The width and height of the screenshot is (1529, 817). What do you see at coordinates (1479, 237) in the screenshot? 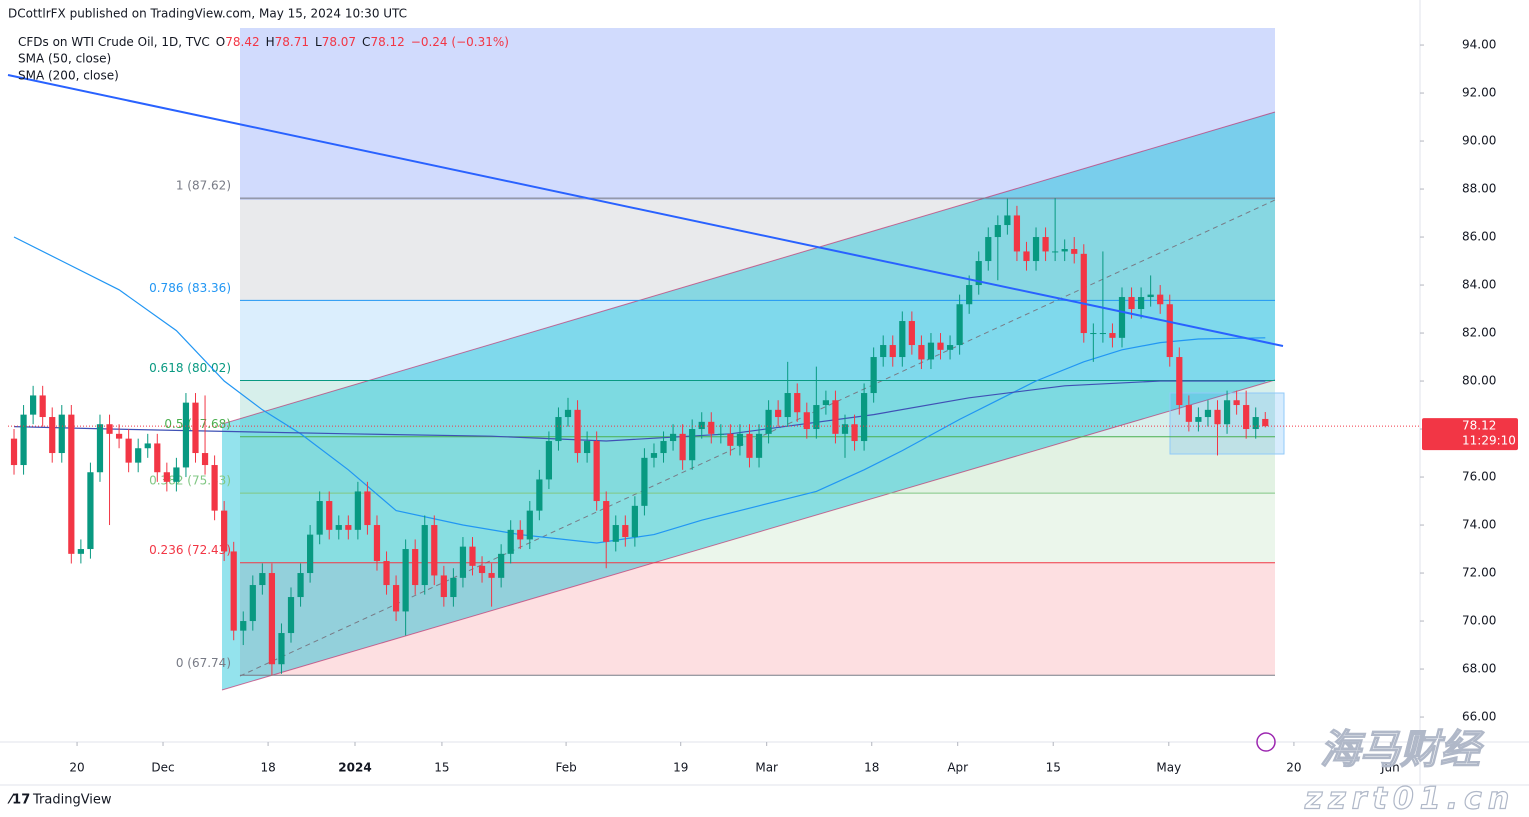
I see `y-tick-label: 86.00` at bounding box center [1479, 237].